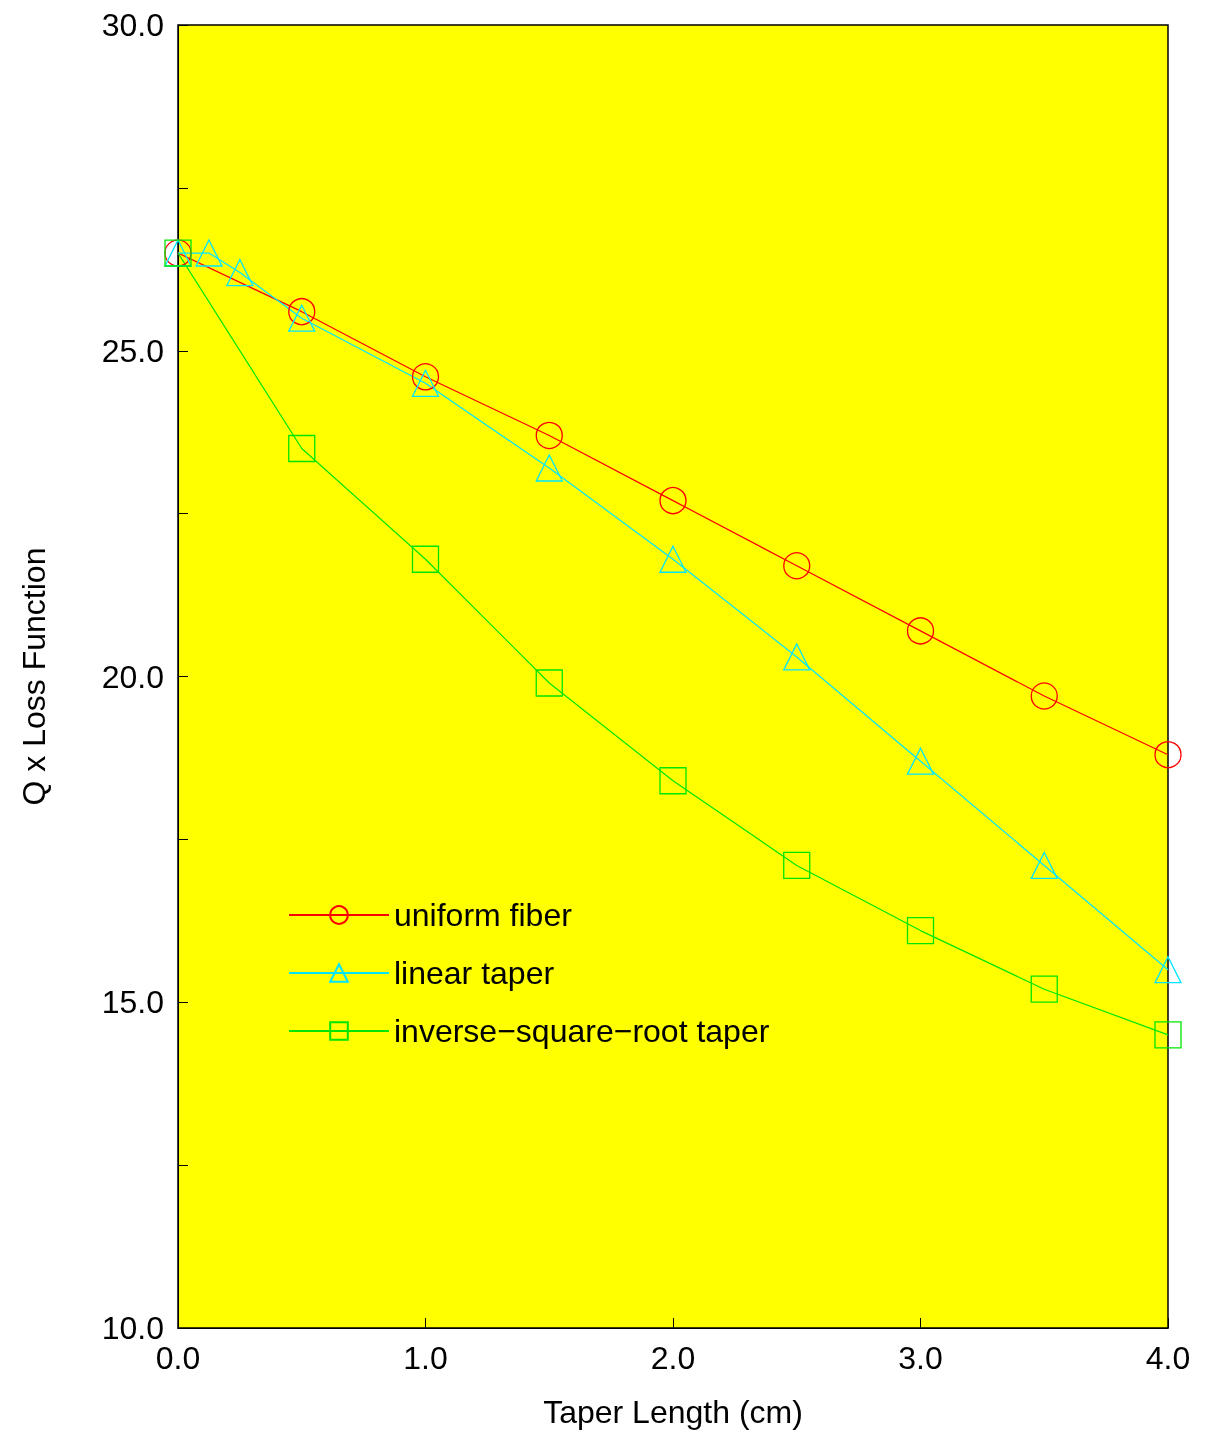 This screenshot has height=1445, width=1209. I want to click on x-tick-label: 2.0, so click(673, 1358).